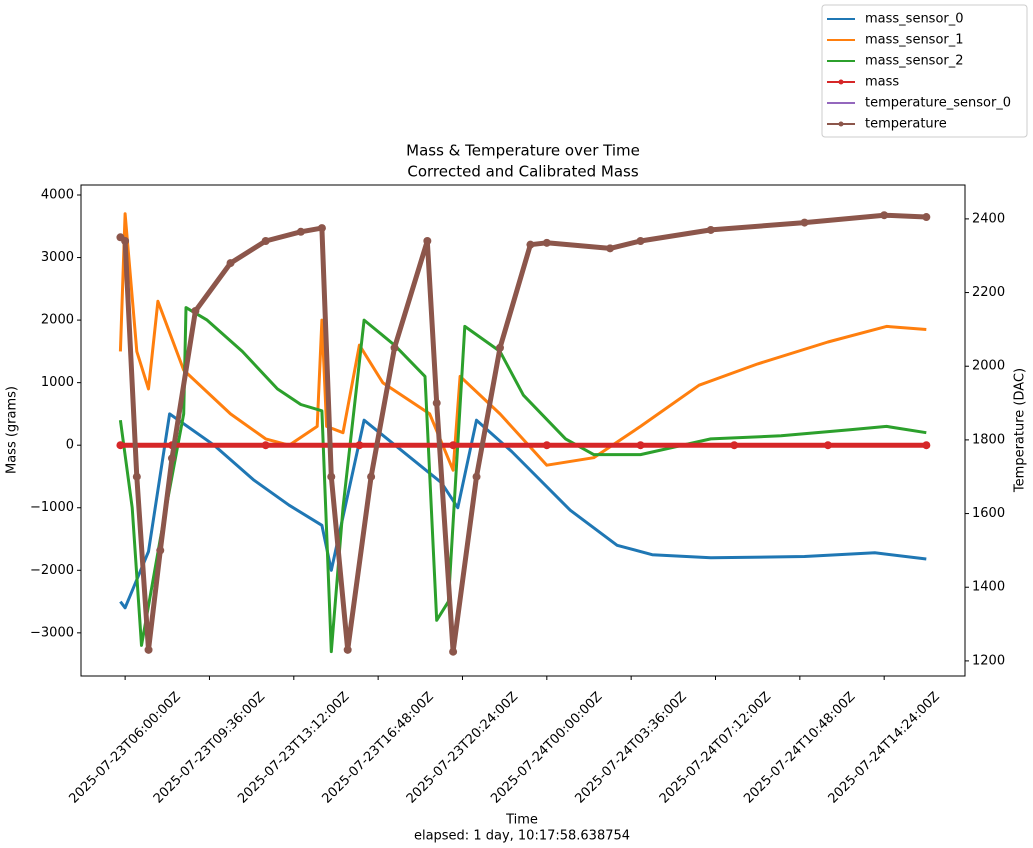  What do you see at coordinates (988, 513) in the screenshot?
I see `y2-tick-label: 1600` at bounding box center [988, 513].